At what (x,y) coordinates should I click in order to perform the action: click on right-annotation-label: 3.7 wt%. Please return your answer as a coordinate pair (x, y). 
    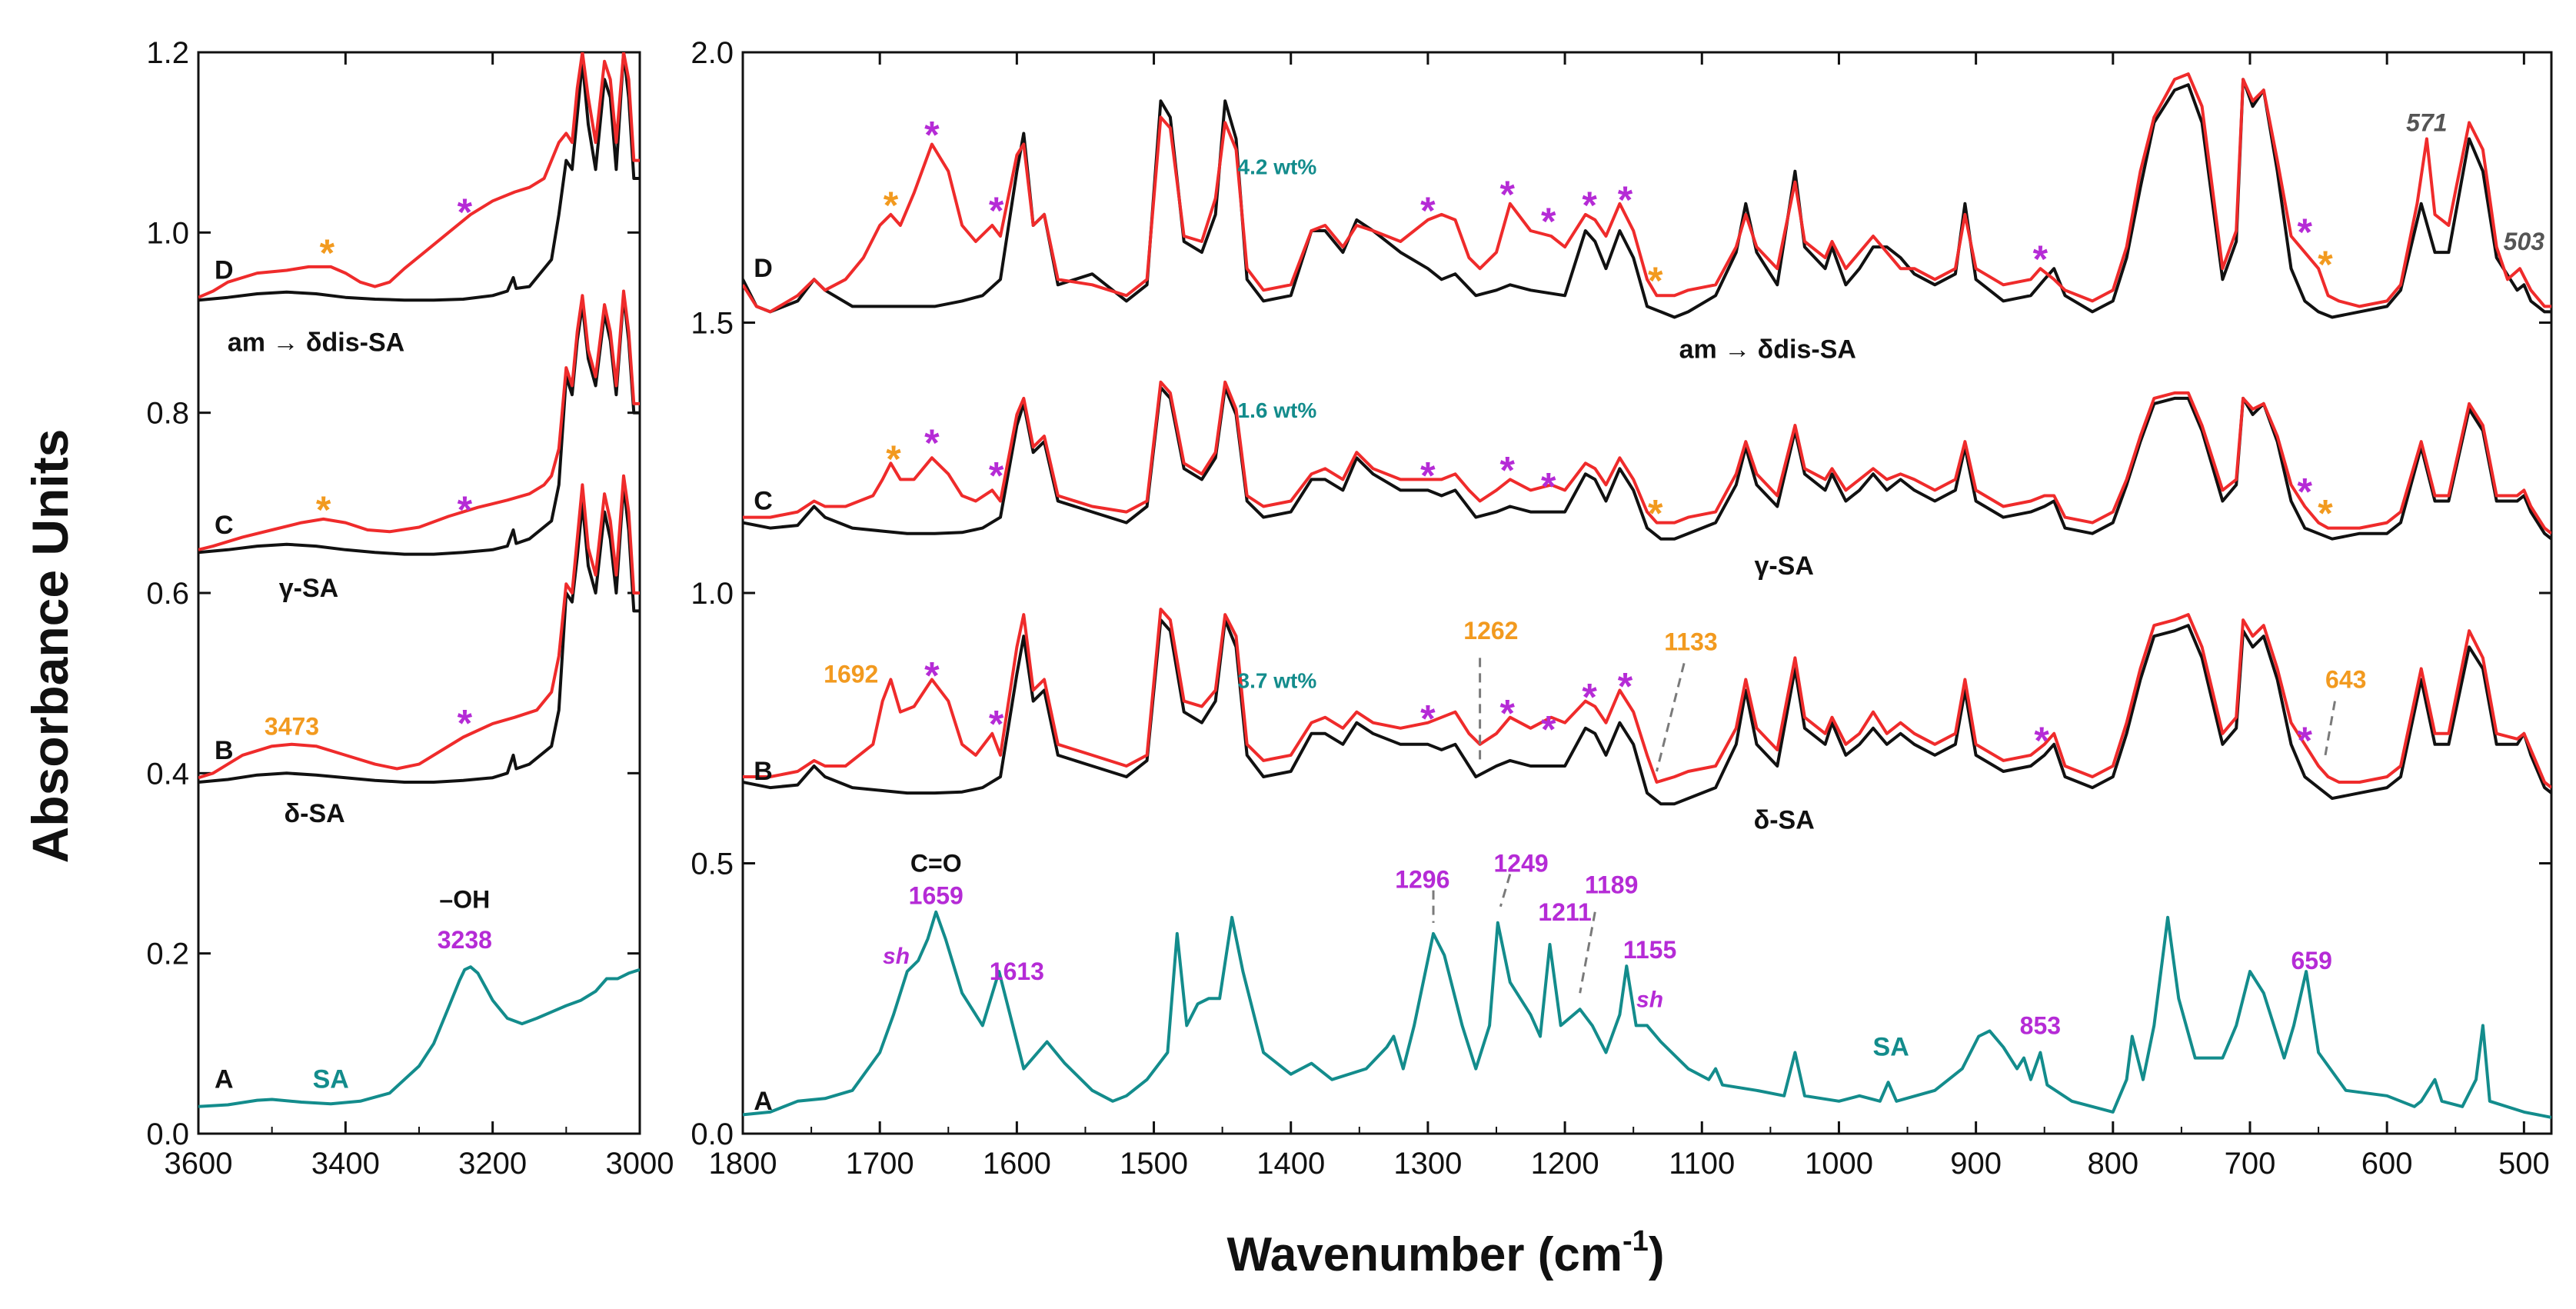
    Looking at the image, I should click on (1277, 680).